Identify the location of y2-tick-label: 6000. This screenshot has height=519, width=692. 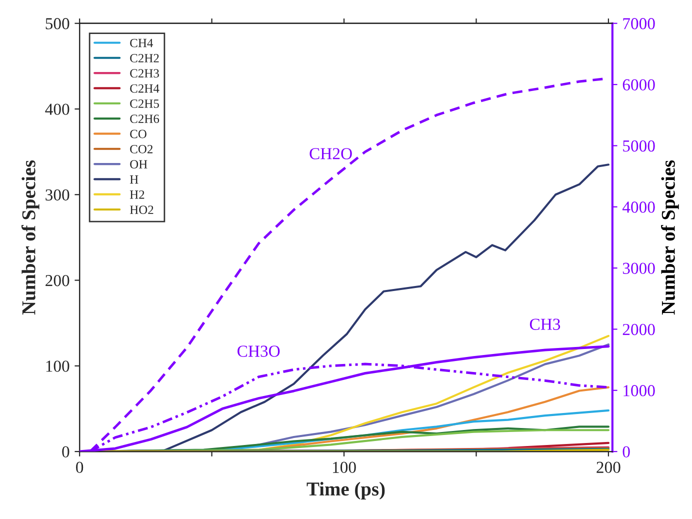
(638, 84).